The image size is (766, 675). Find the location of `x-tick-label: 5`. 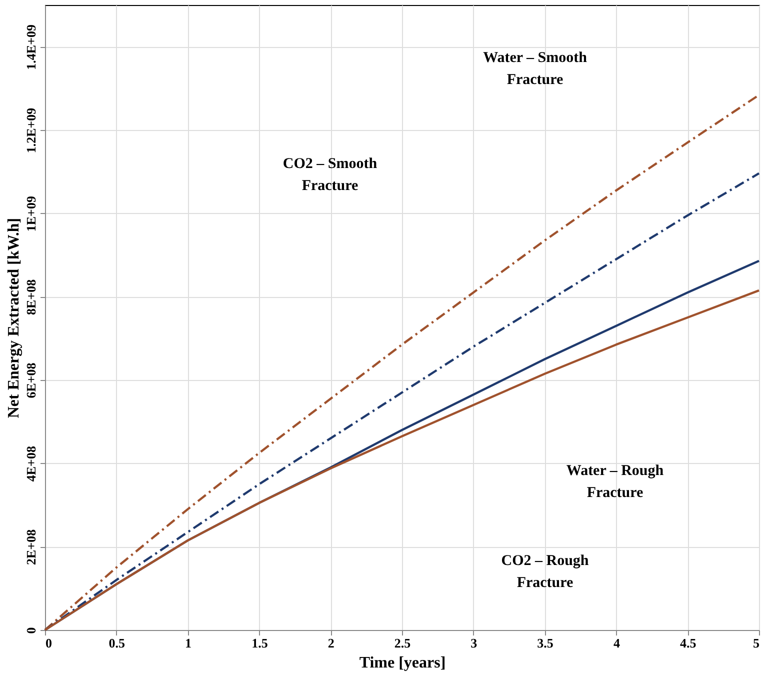

x-tick-label: 5 is located at coordinates (756, 643).